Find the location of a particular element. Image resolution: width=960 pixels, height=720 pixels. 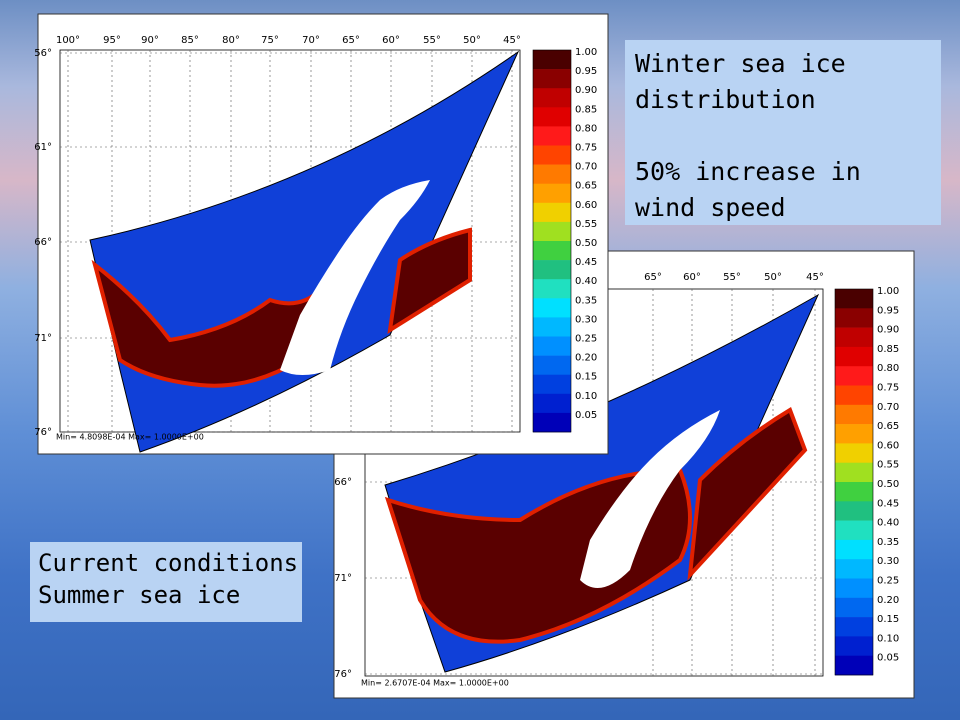

lon-label: 80° is located at coordinates (231, 40).